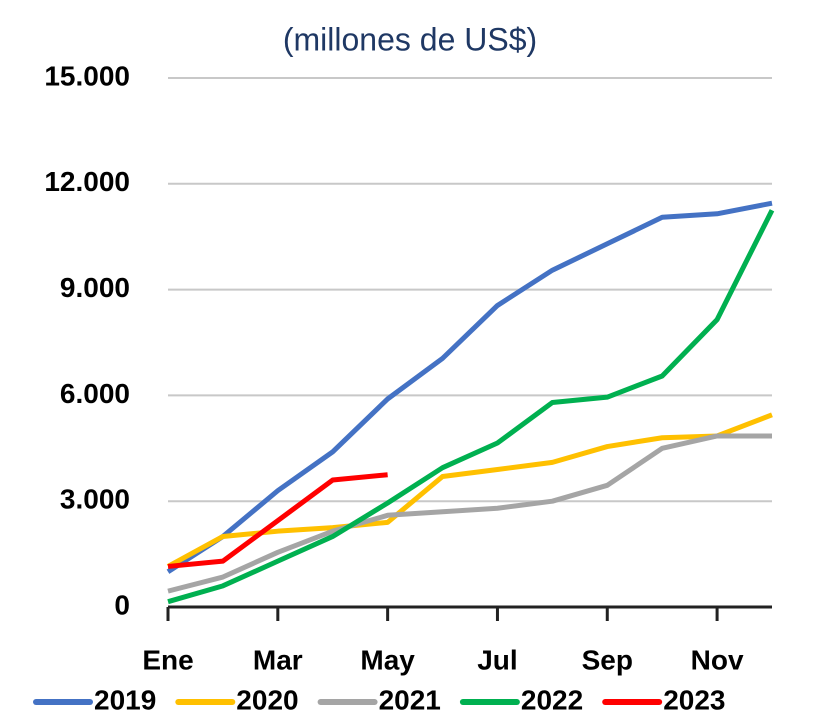  Describe the element at coordinates (717, 659) in the screenshot. I see `x-tick-label: Nov` at that location.